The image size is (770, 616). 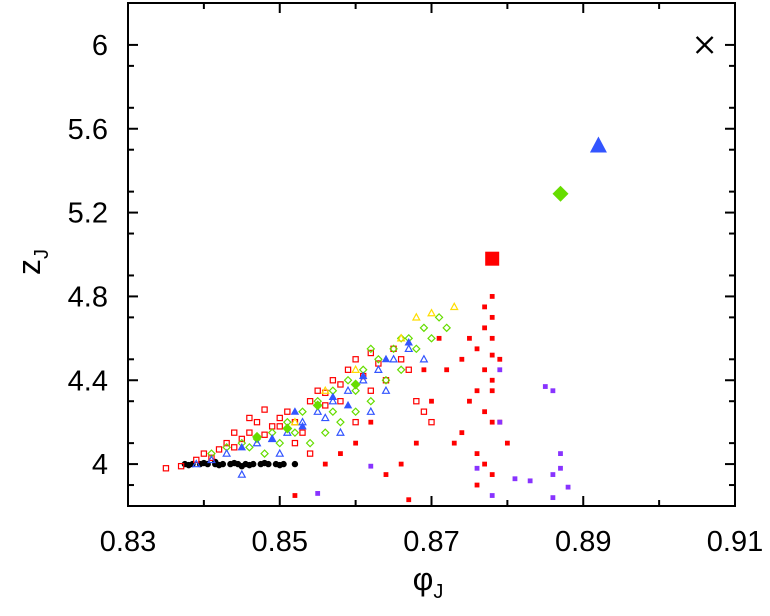 What do you see at coordinates (32, 262) in the screenshot?
I see `y-axis-label: zJ` at bounding box center [32, 262].